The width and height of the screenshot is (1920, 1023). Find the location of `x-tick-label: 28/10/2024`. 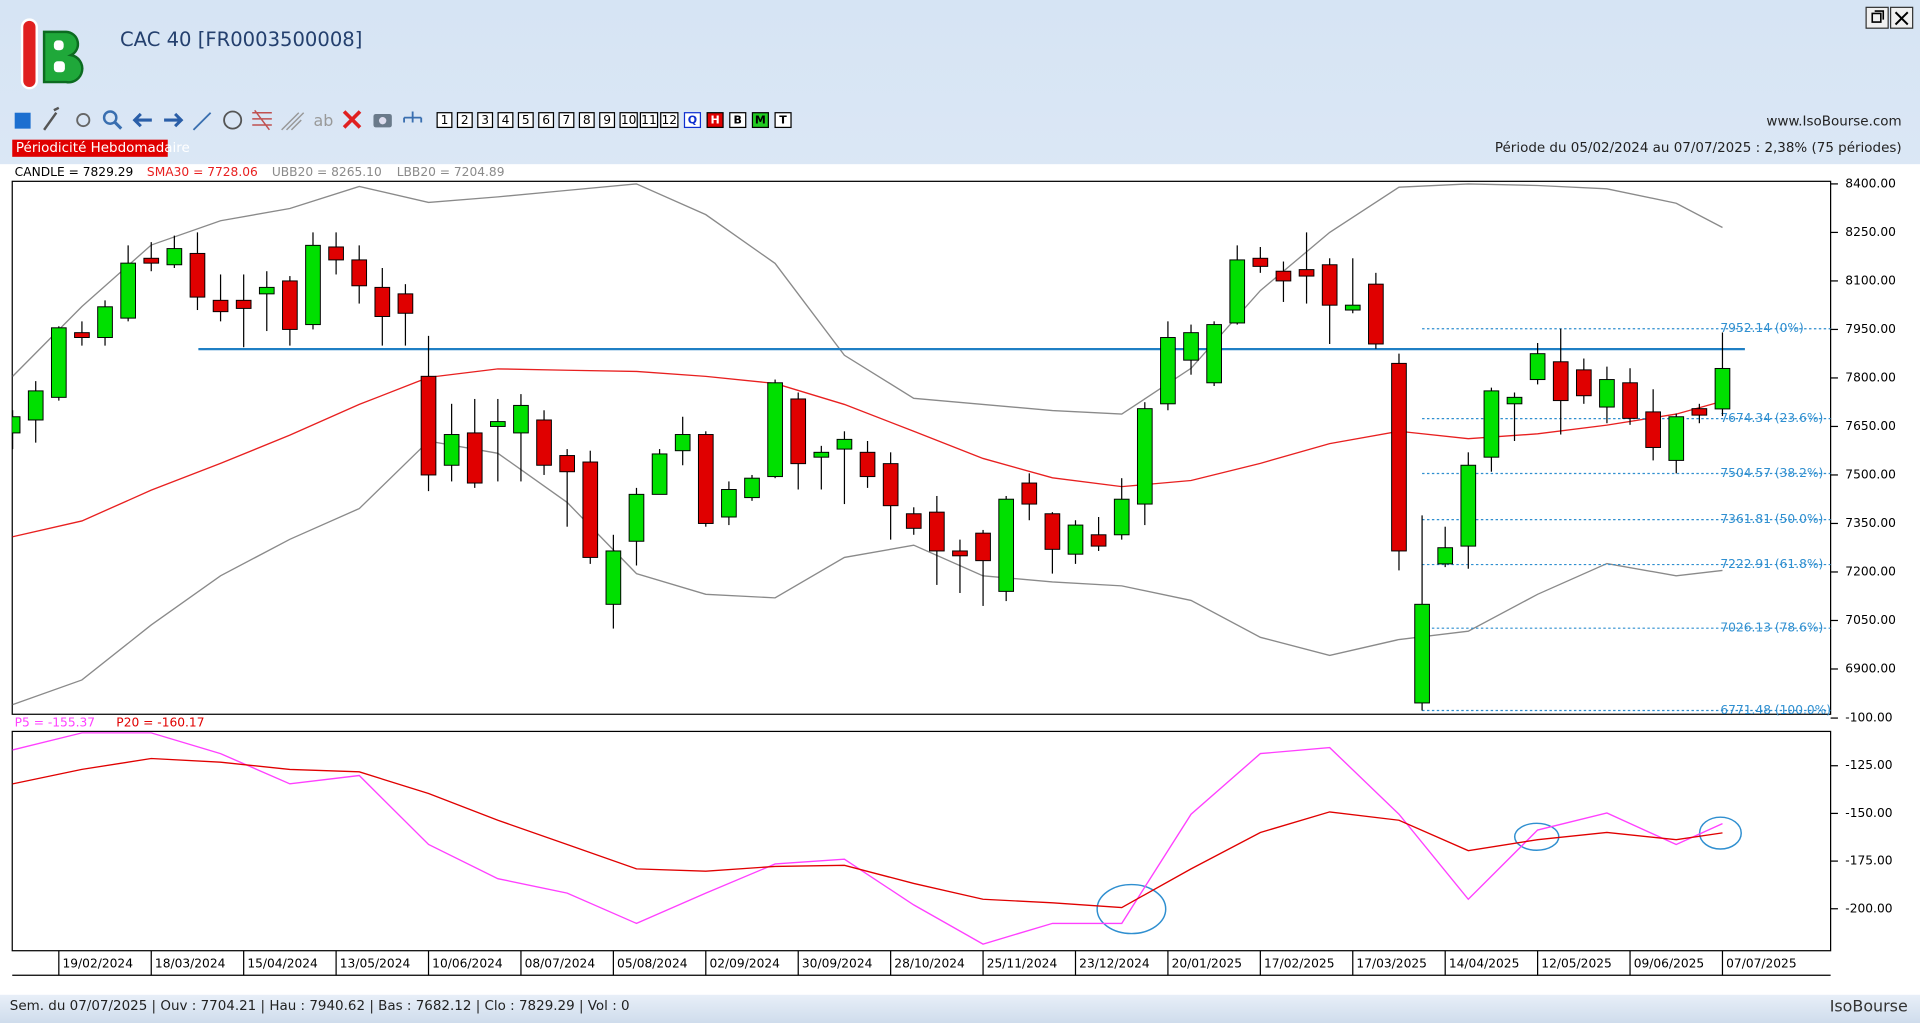

x-tick-label: 28/10/2024 is located at coordinates (929, 964).